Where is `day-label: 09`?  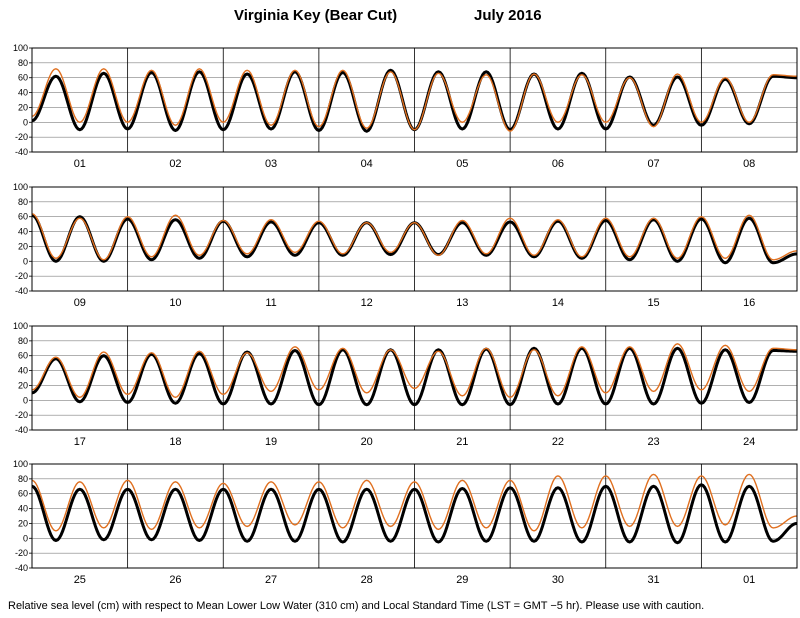
day-label: 09 is located at coordinates (80, 303).